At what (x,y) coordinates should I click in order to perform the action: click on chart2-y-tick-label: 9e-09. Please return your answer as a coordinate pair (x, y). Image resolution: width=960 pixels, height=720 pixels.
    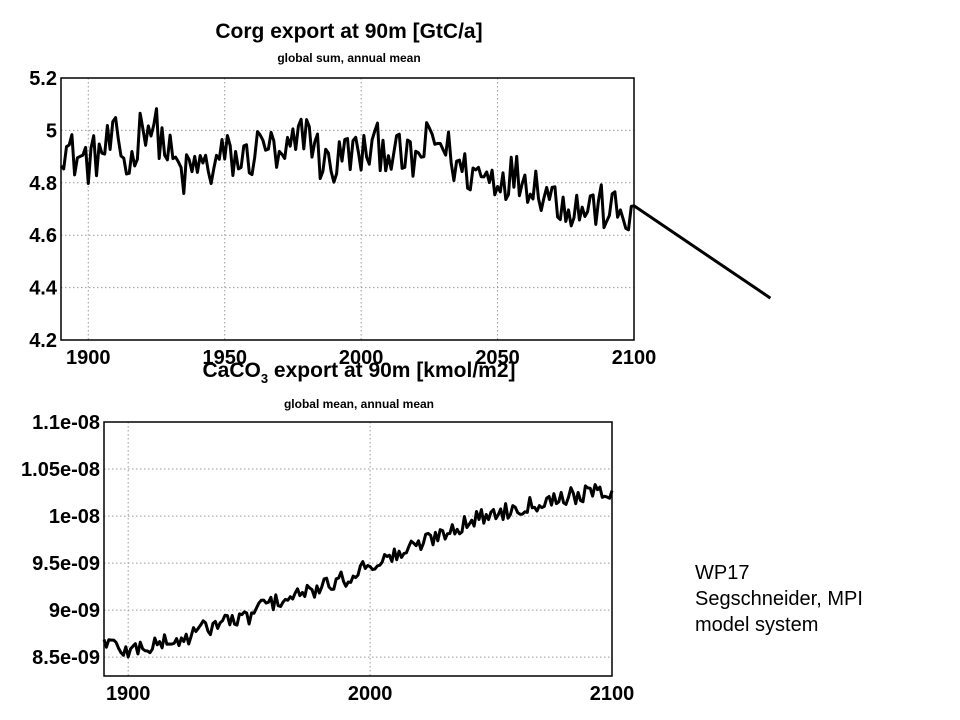
    Looking at the image, I should click on (74, 611).